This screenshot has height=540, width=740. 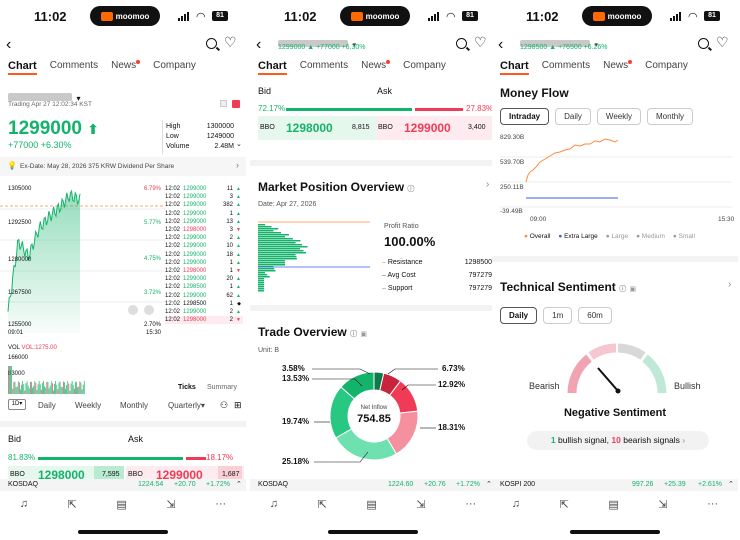 I want to click on donut-slice, so click(x=357, y=385).